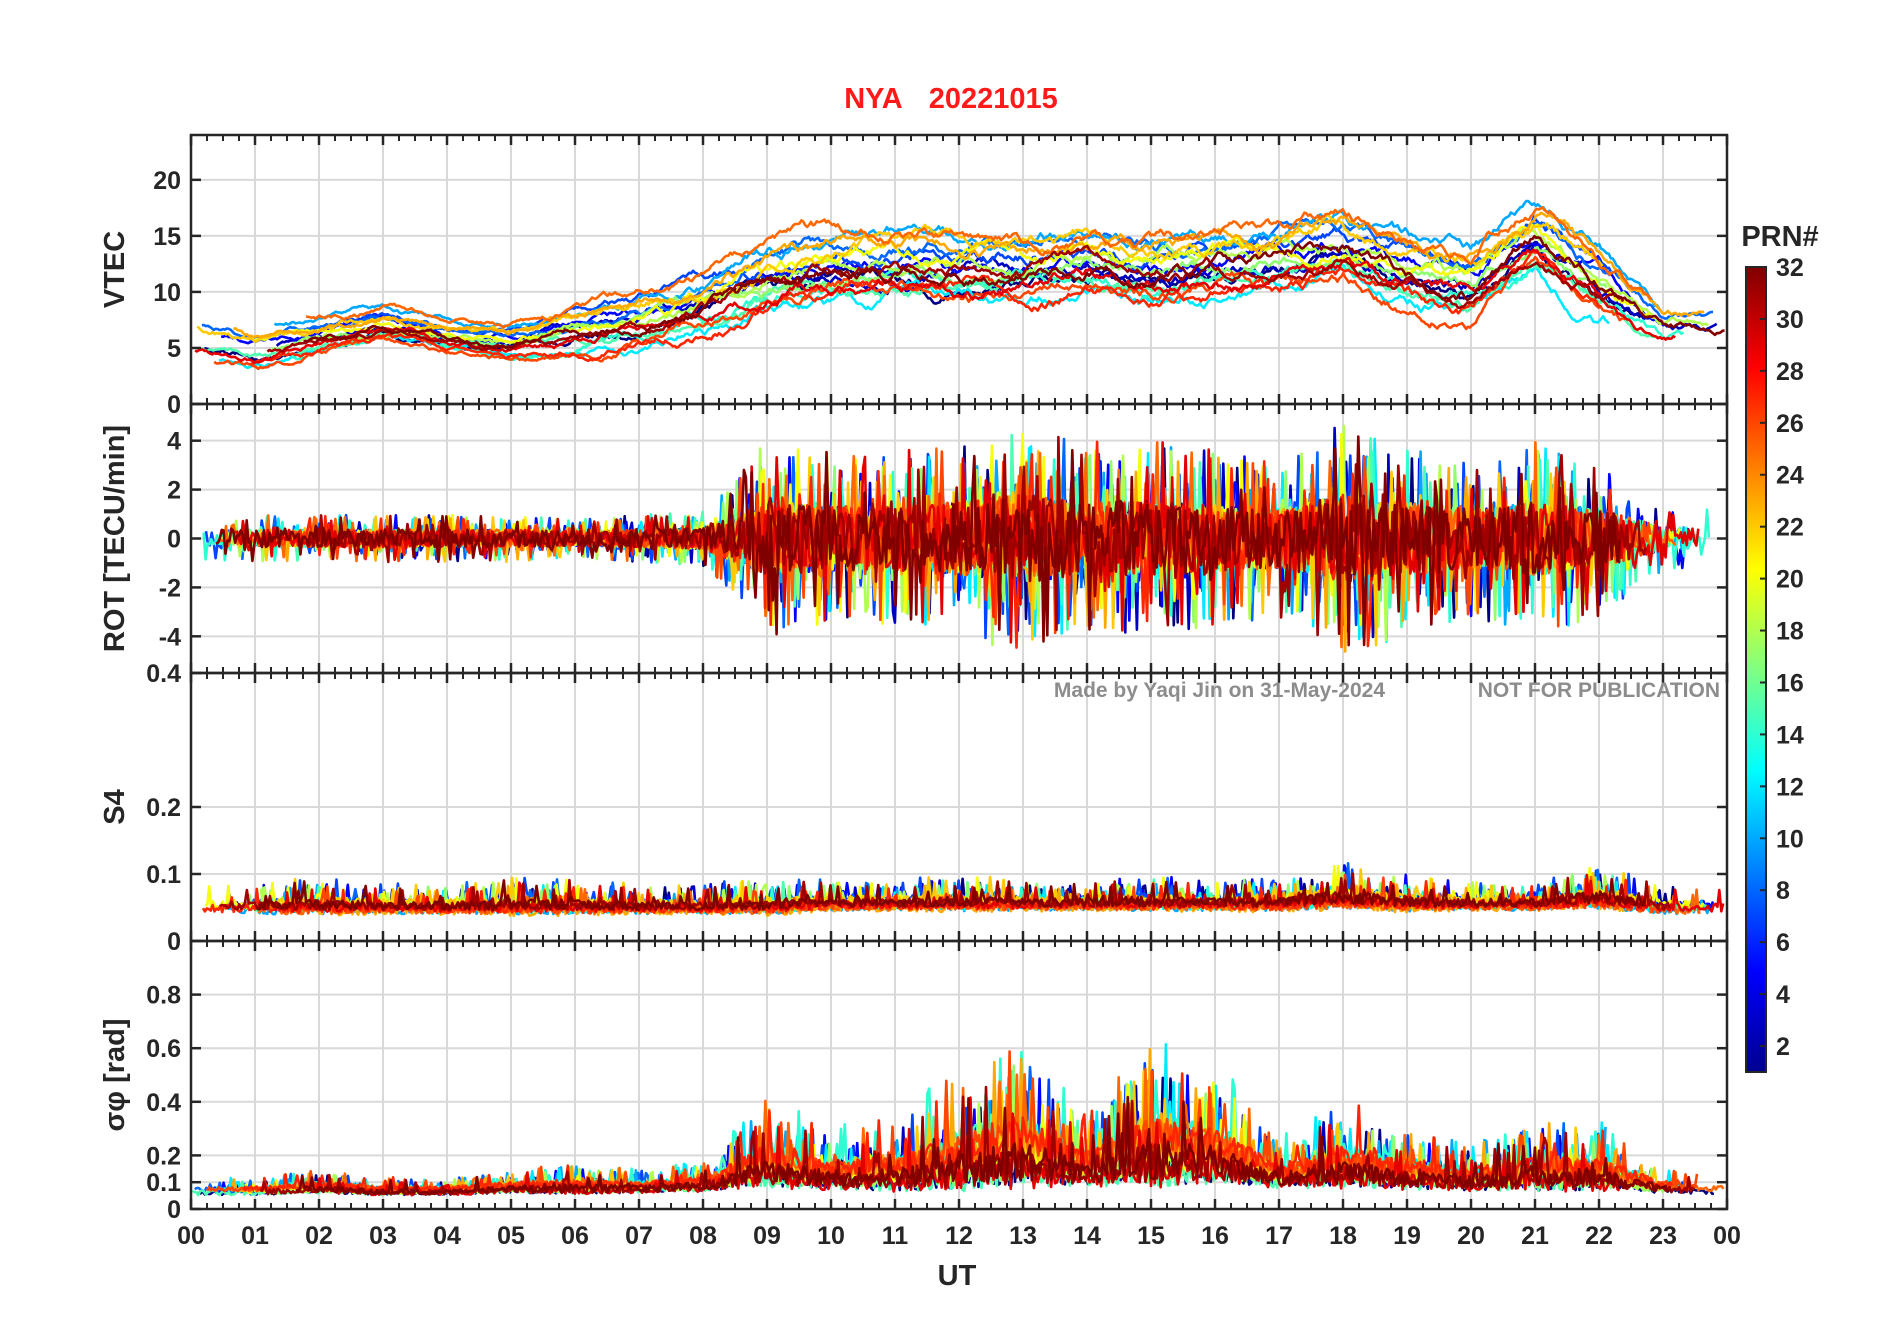 The image size is (1902, 1330). What do you see at coordinates (174, 349) in the screenshot?
I see `y-tick-label: 5` at bounding box center [174, 349].